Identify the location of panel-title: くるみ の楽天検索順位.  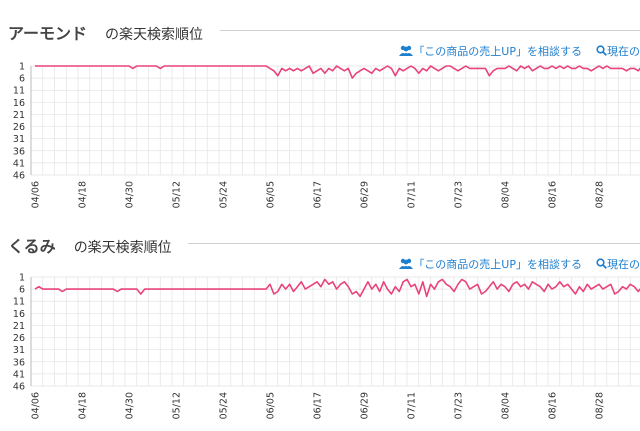
(90, 245).